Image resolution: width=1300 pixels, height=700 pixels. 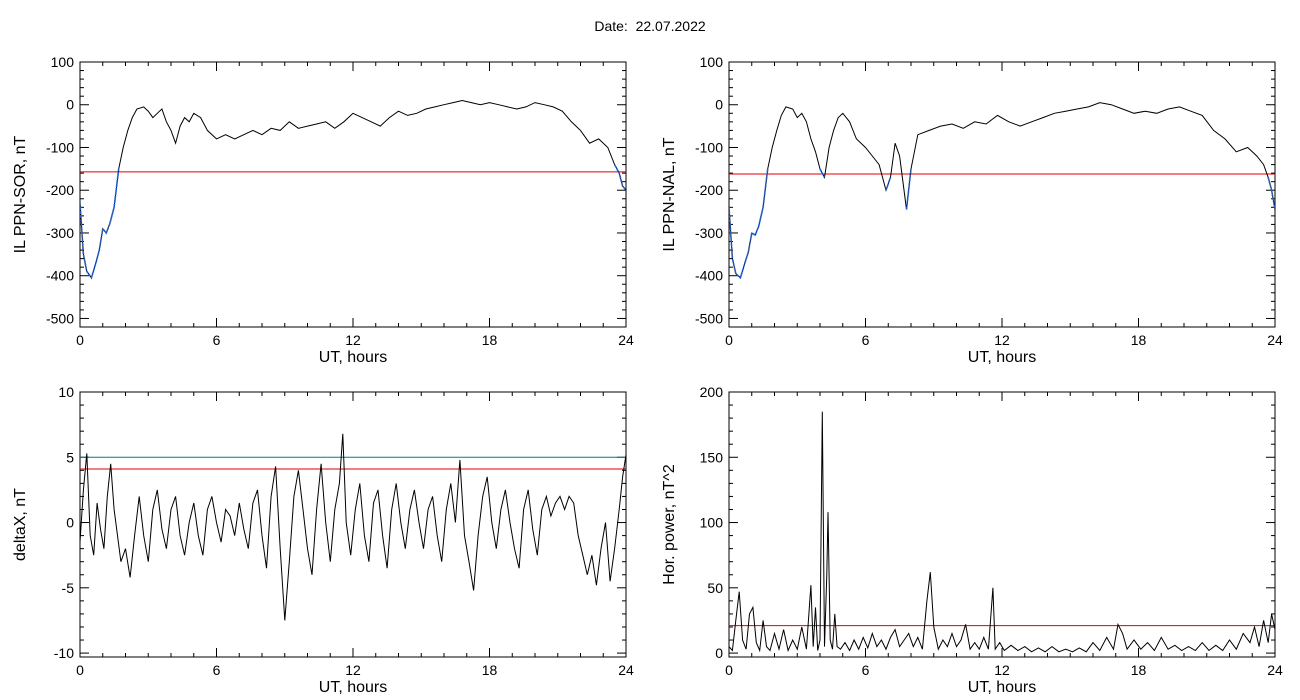 What do you see at coordinates (70, 457) in the screenshot?
I see `y-tick-label: 5` at bounding box center [70, 457].